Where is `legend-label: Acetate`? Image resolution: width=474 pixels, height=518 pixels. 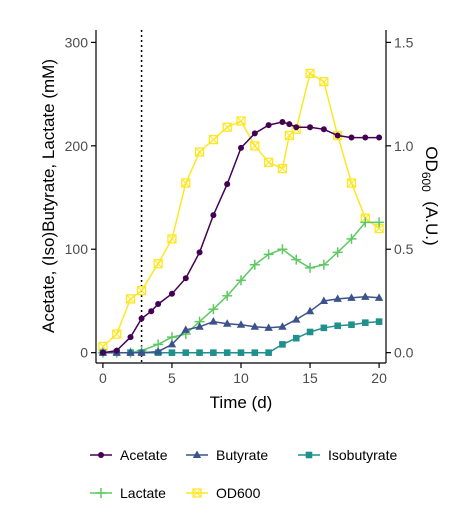 legend-label: Acetate is located at coordinates (144, 455).